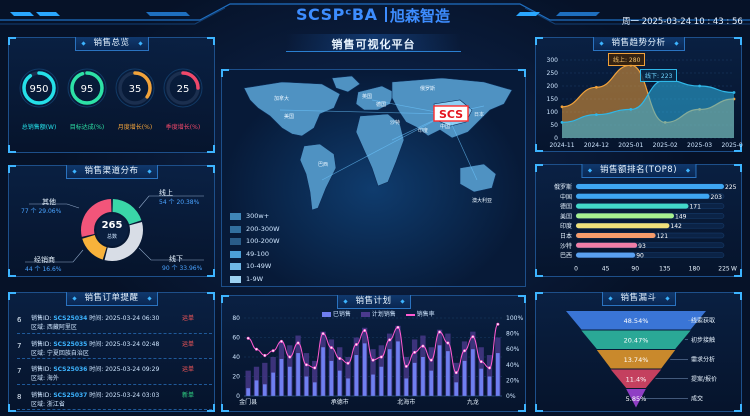  I want to click on channel-label-offline: 线下, so click(176, 259).